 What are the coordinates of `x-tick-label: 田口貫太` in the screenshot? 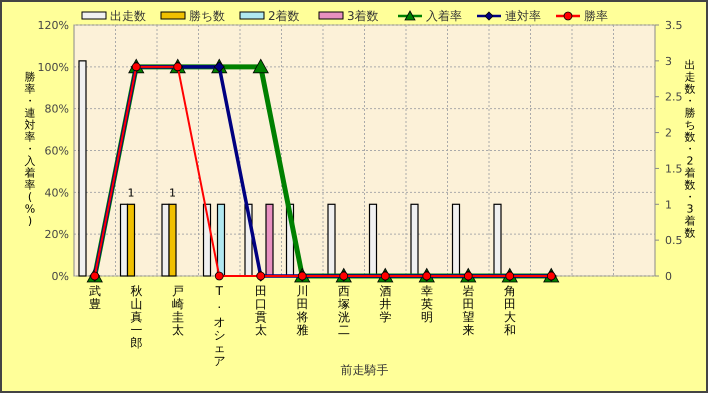 It's located at (260, 310).